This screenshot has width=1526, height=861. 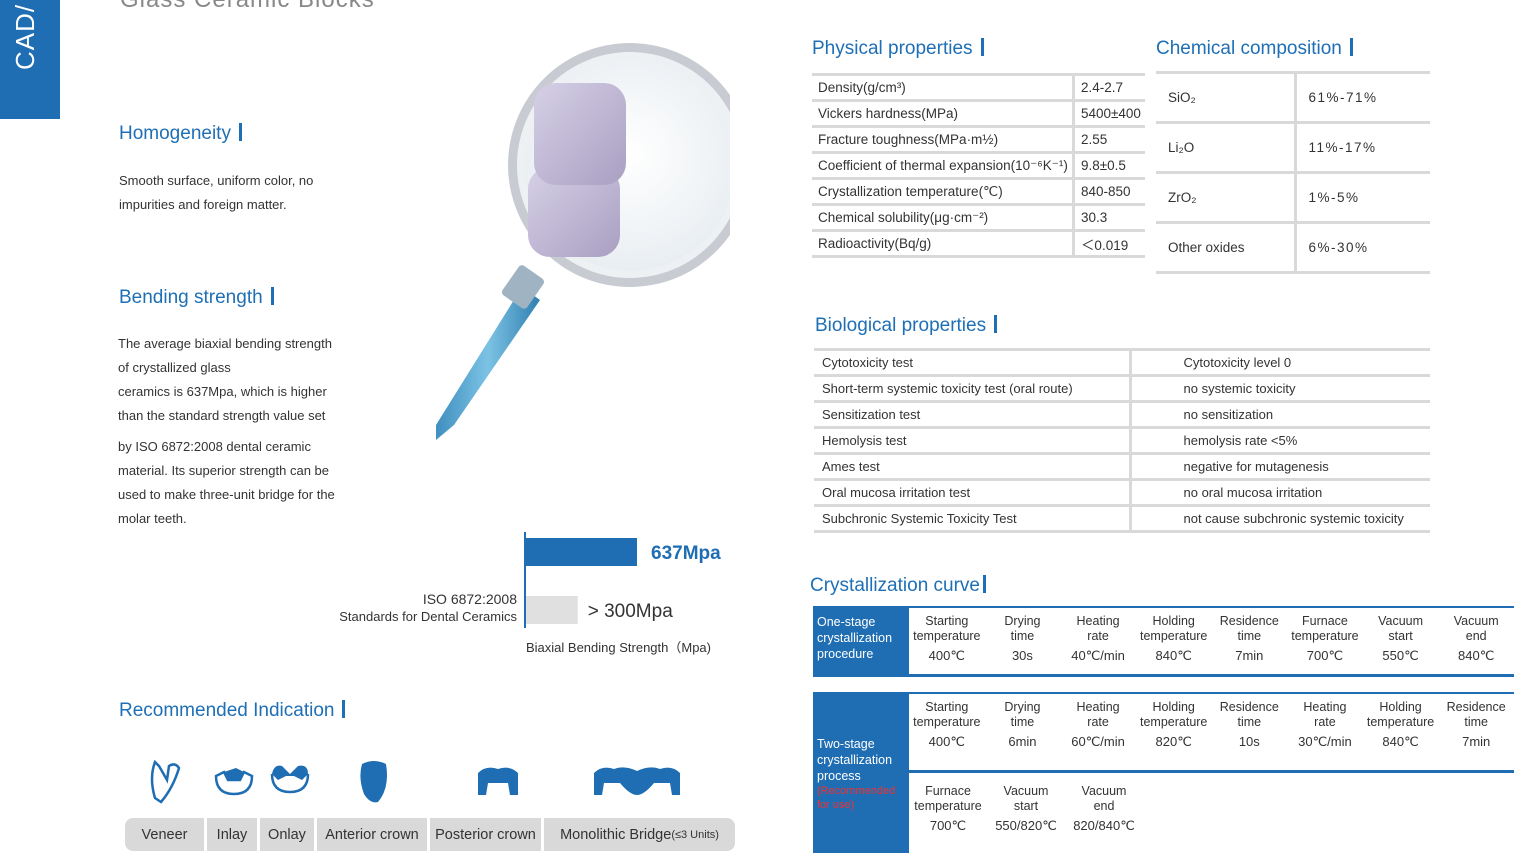 I want to click on param-column: Drying time 6min, so click(x=1023, y=725).